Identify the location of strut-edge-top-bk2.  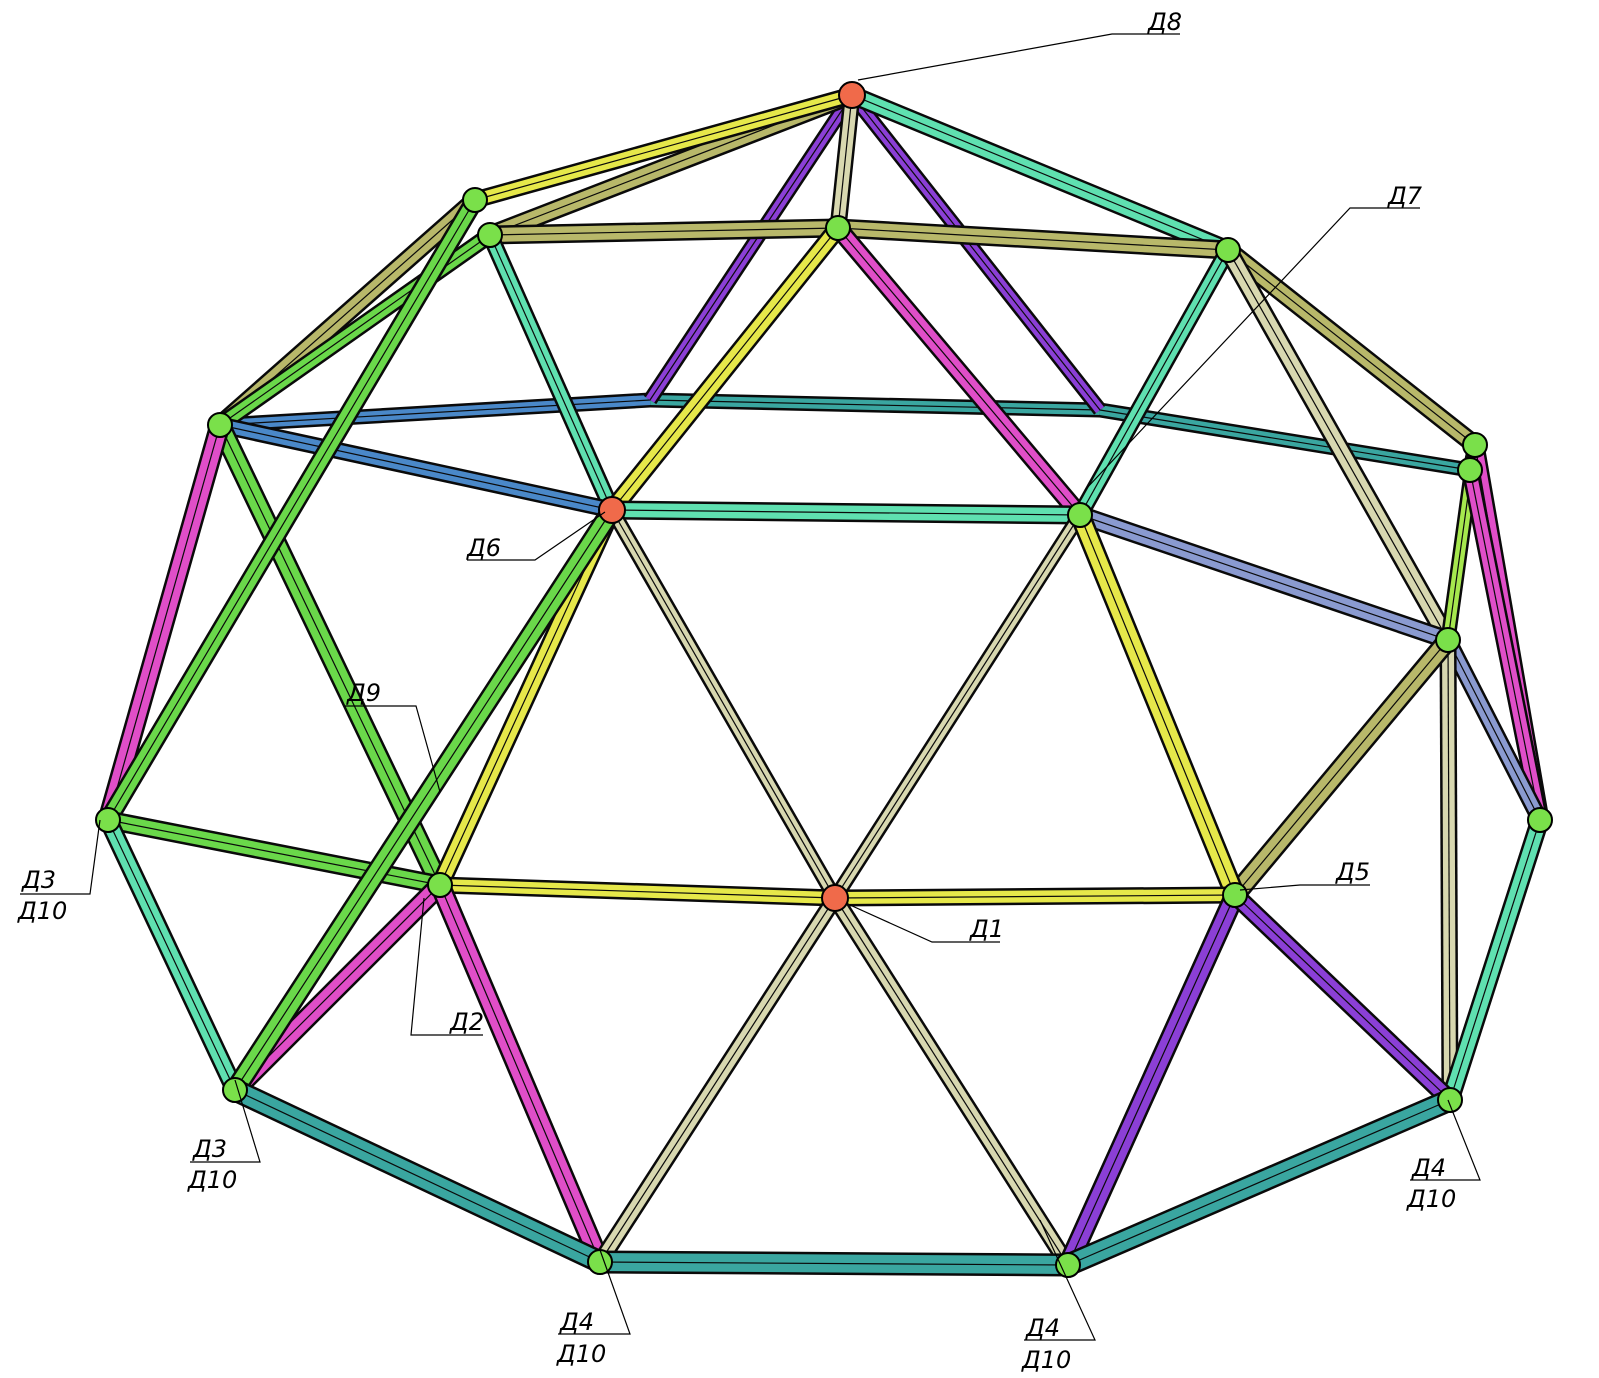
(751, 247).